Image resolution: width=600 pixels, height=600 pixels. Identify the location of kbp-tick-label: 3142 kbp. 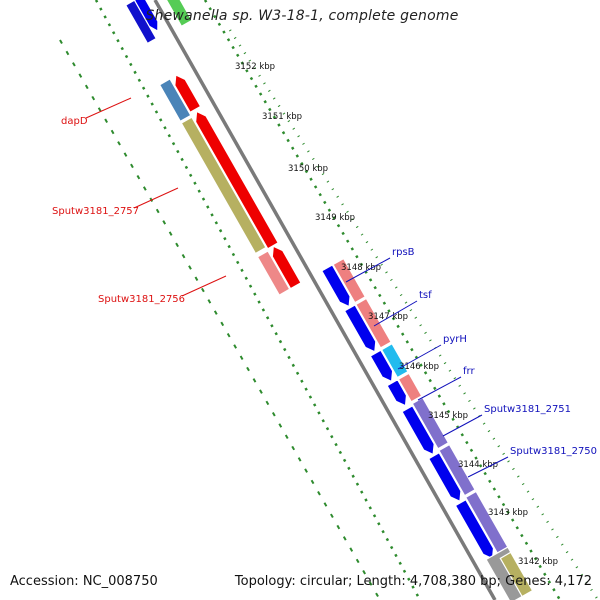
(538, 562).